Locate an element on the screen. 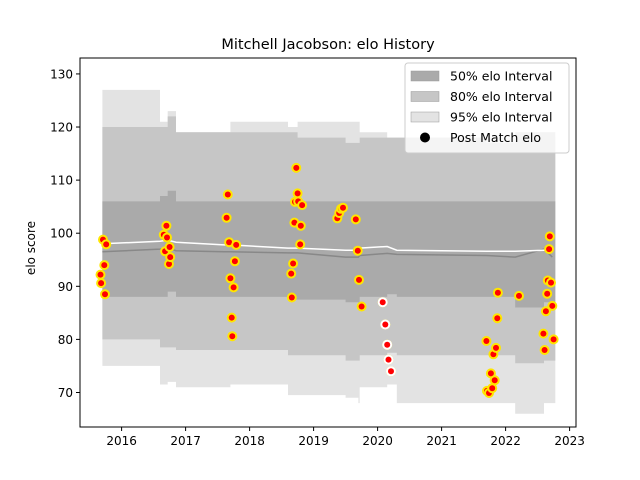 This screenshot has width=640, height=480. x-tick-label: 2019 is located at coordinates (313, 441).